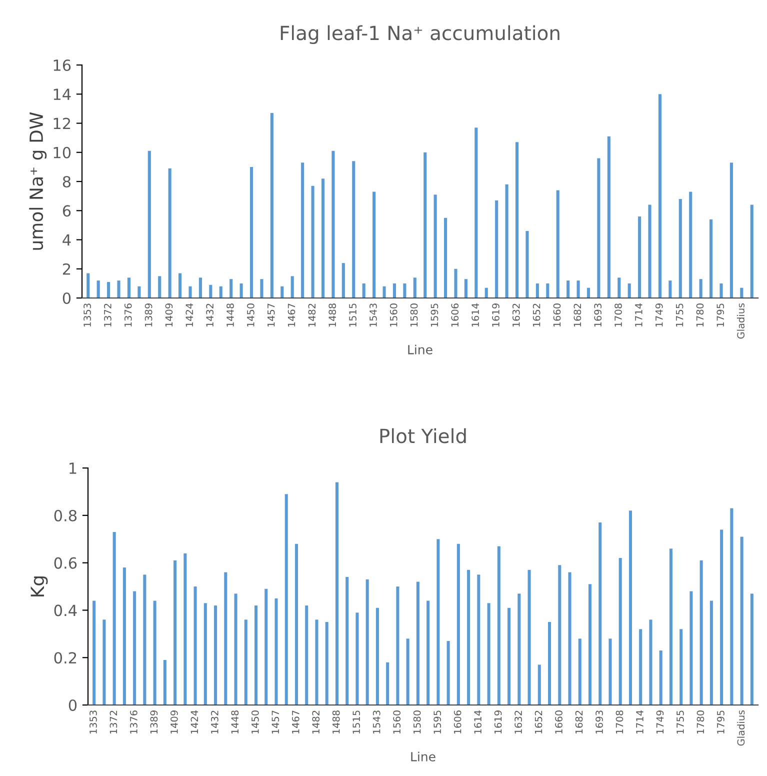 This screenshot has width=767, height=776. What do you see at coordinates (700, 722) in the screenshot?
I see `x-tick-label: 1780` at bounding box center [700, 722].